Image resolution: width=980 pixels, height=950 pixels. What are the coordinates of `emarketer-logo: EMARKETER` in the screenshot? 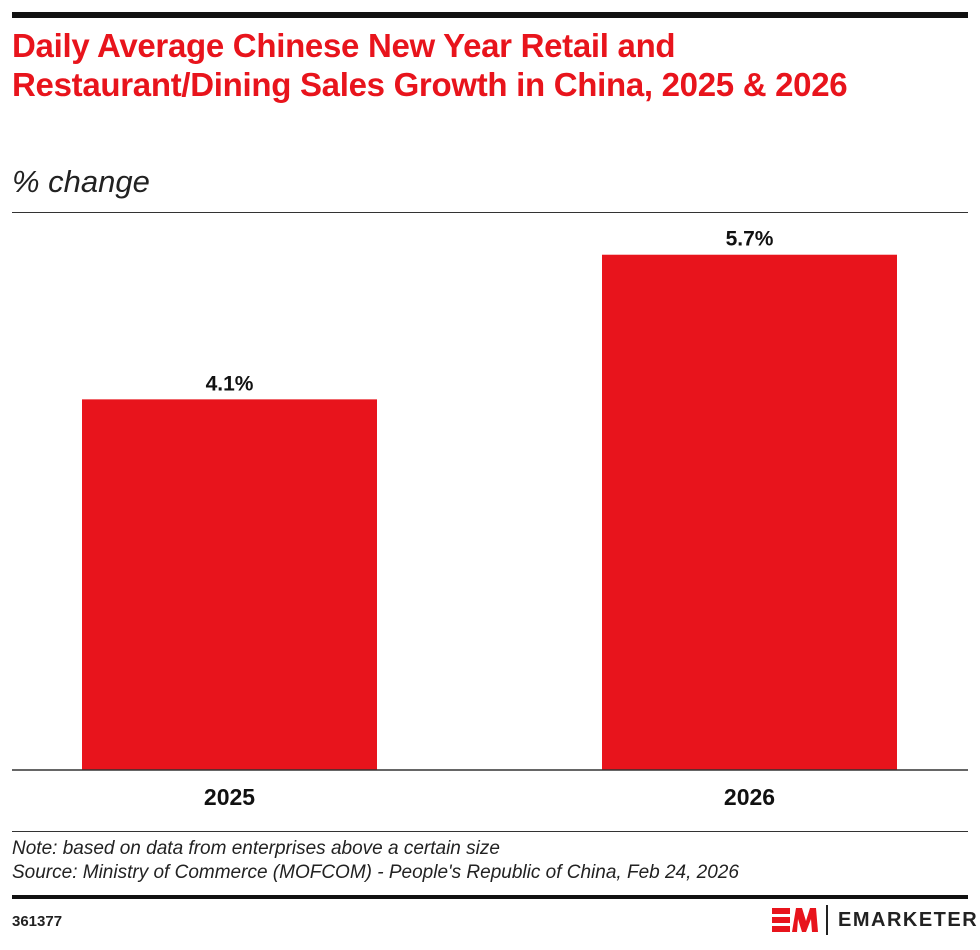 It's located at (875, 920).